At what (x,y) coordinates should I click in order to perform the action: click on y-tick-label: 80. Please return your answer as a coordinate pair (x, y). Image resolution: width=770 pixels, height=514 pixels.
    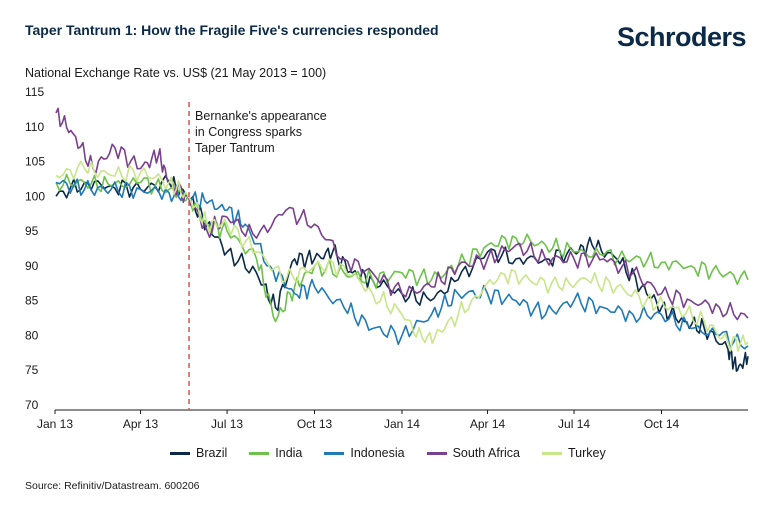
    Looking at the image, I should click on (32, 335).